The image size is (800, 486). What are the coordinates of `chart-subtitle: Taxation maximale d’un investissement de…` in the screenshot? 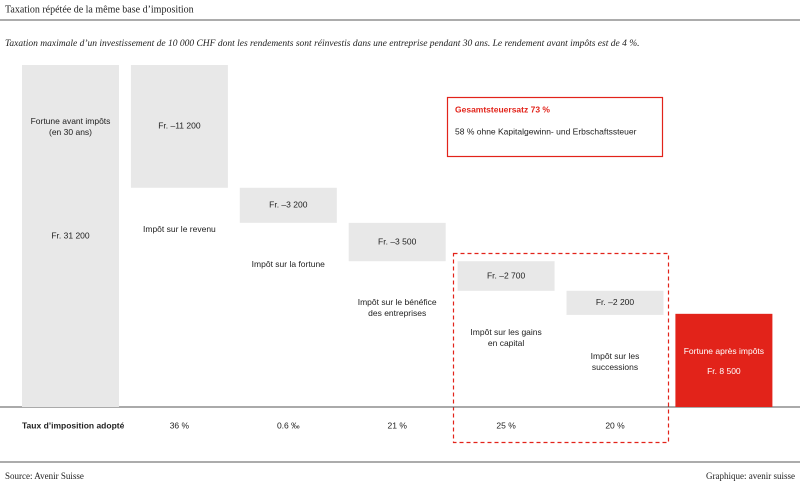 It's located at (322, 44).